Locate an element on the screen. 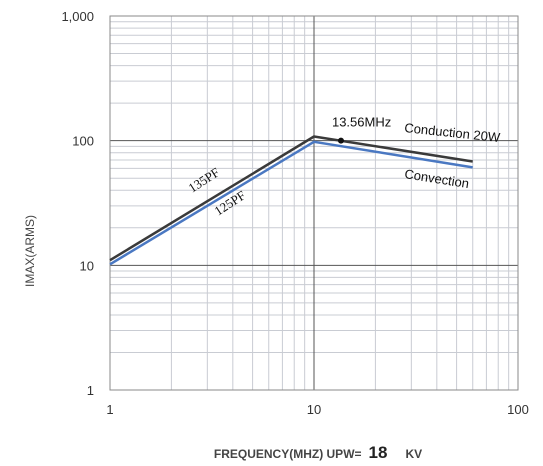 The height and width of the screenshot is (466, 543). x-axis-label-unit: KV is located at coordinates (413, 454).